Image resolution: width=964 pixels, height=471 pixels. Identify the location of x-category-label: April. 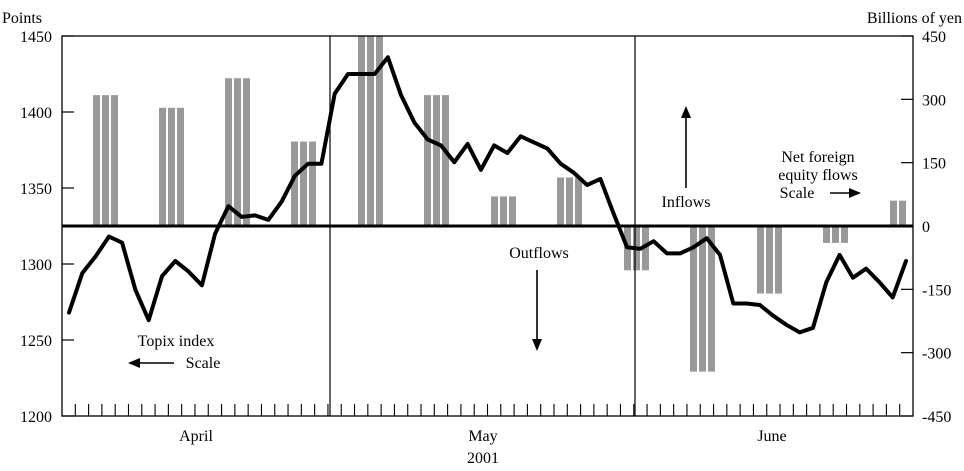
(196, 436).